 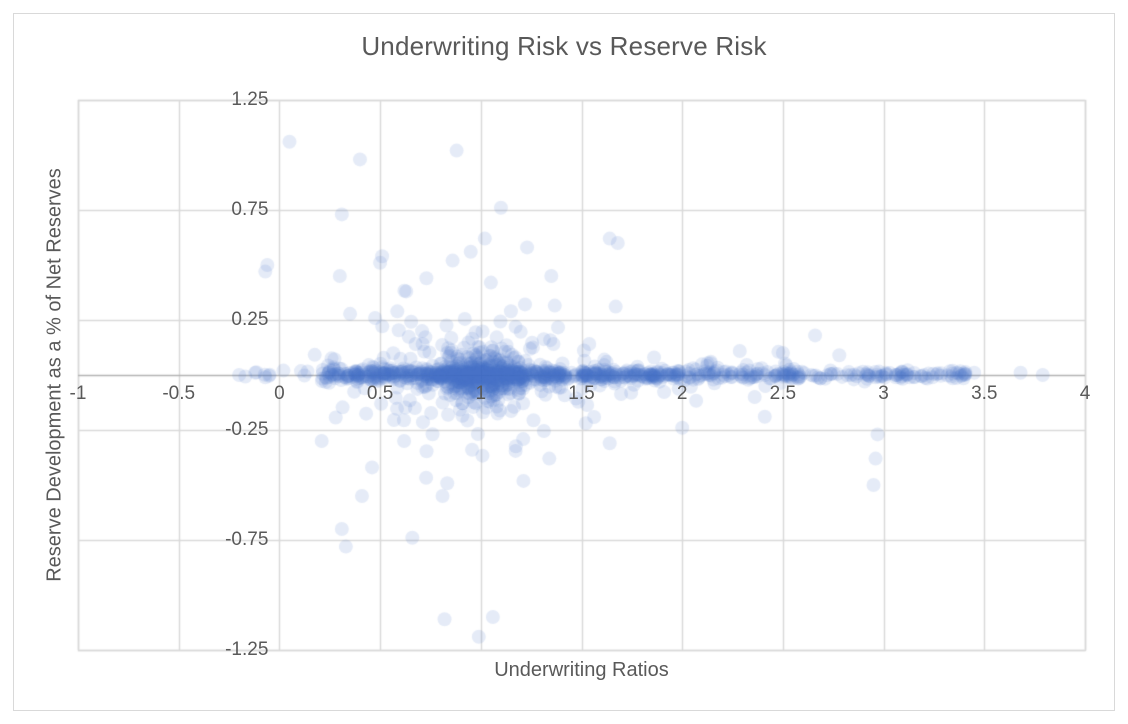 I want to click on x-tick-label: 1.5, so click(x=581, y=393).